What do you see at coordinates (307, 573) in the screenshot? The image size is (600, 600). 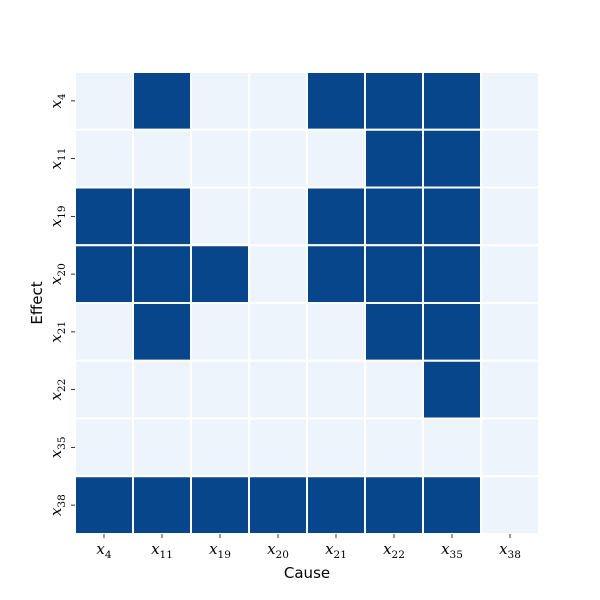 I see `x-axis-label: Cause` at bounding box center [307, 573].